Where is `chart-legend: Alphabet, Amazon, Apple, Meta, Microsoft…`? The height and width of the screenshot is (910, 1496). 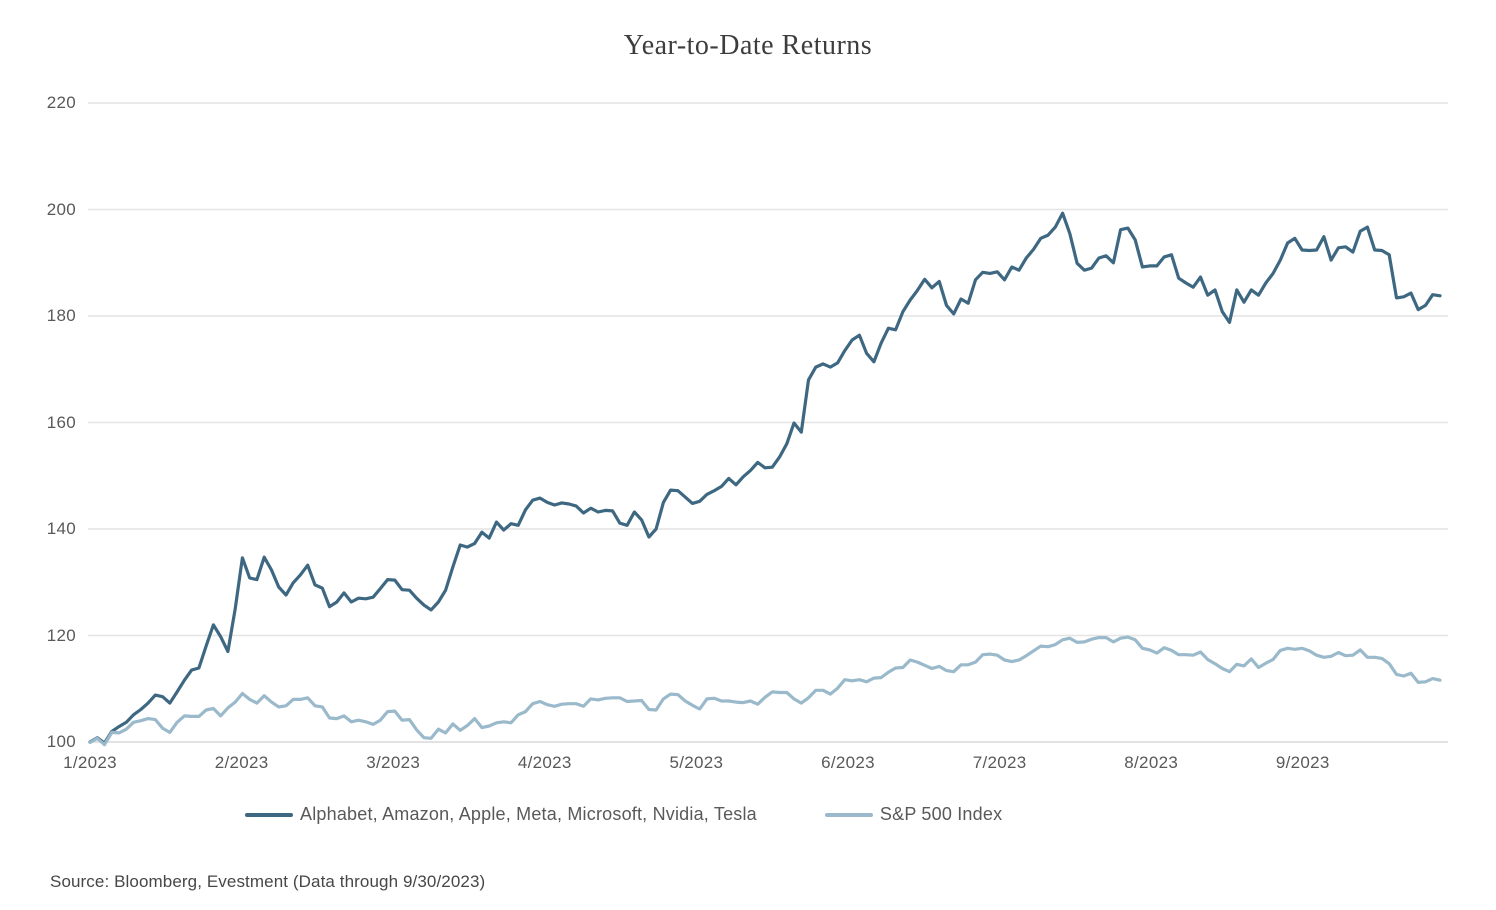
chart-legend: Alphabet, Amazon, Apple, Meta, Microsoft… is located at coordinates (623, 814).